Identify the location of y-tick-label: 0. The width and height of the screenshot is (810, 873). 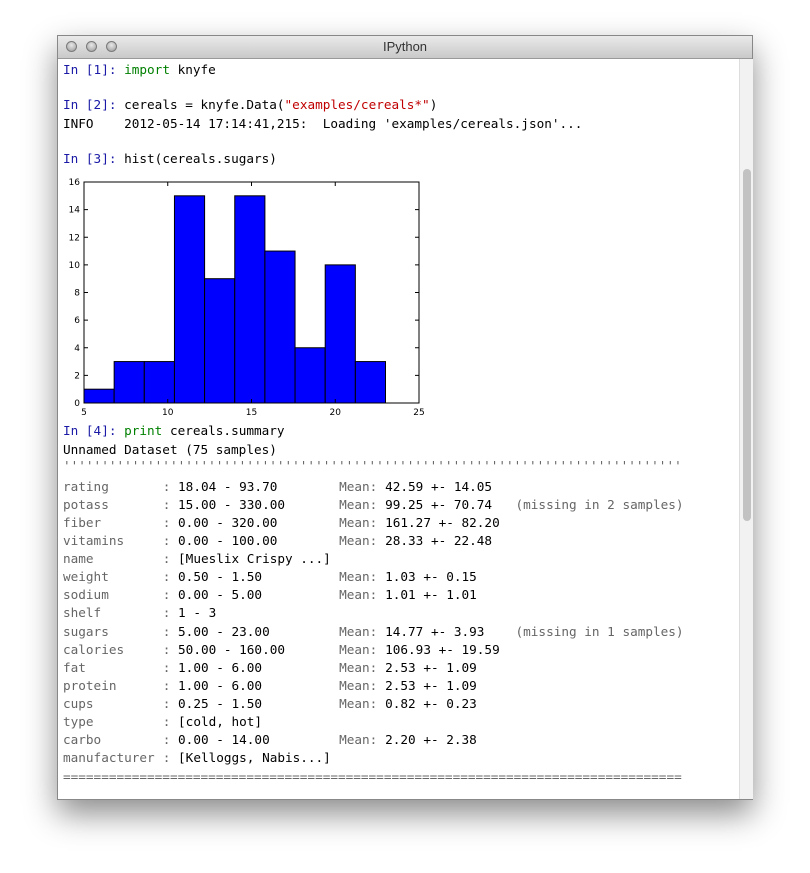
(77, 404).